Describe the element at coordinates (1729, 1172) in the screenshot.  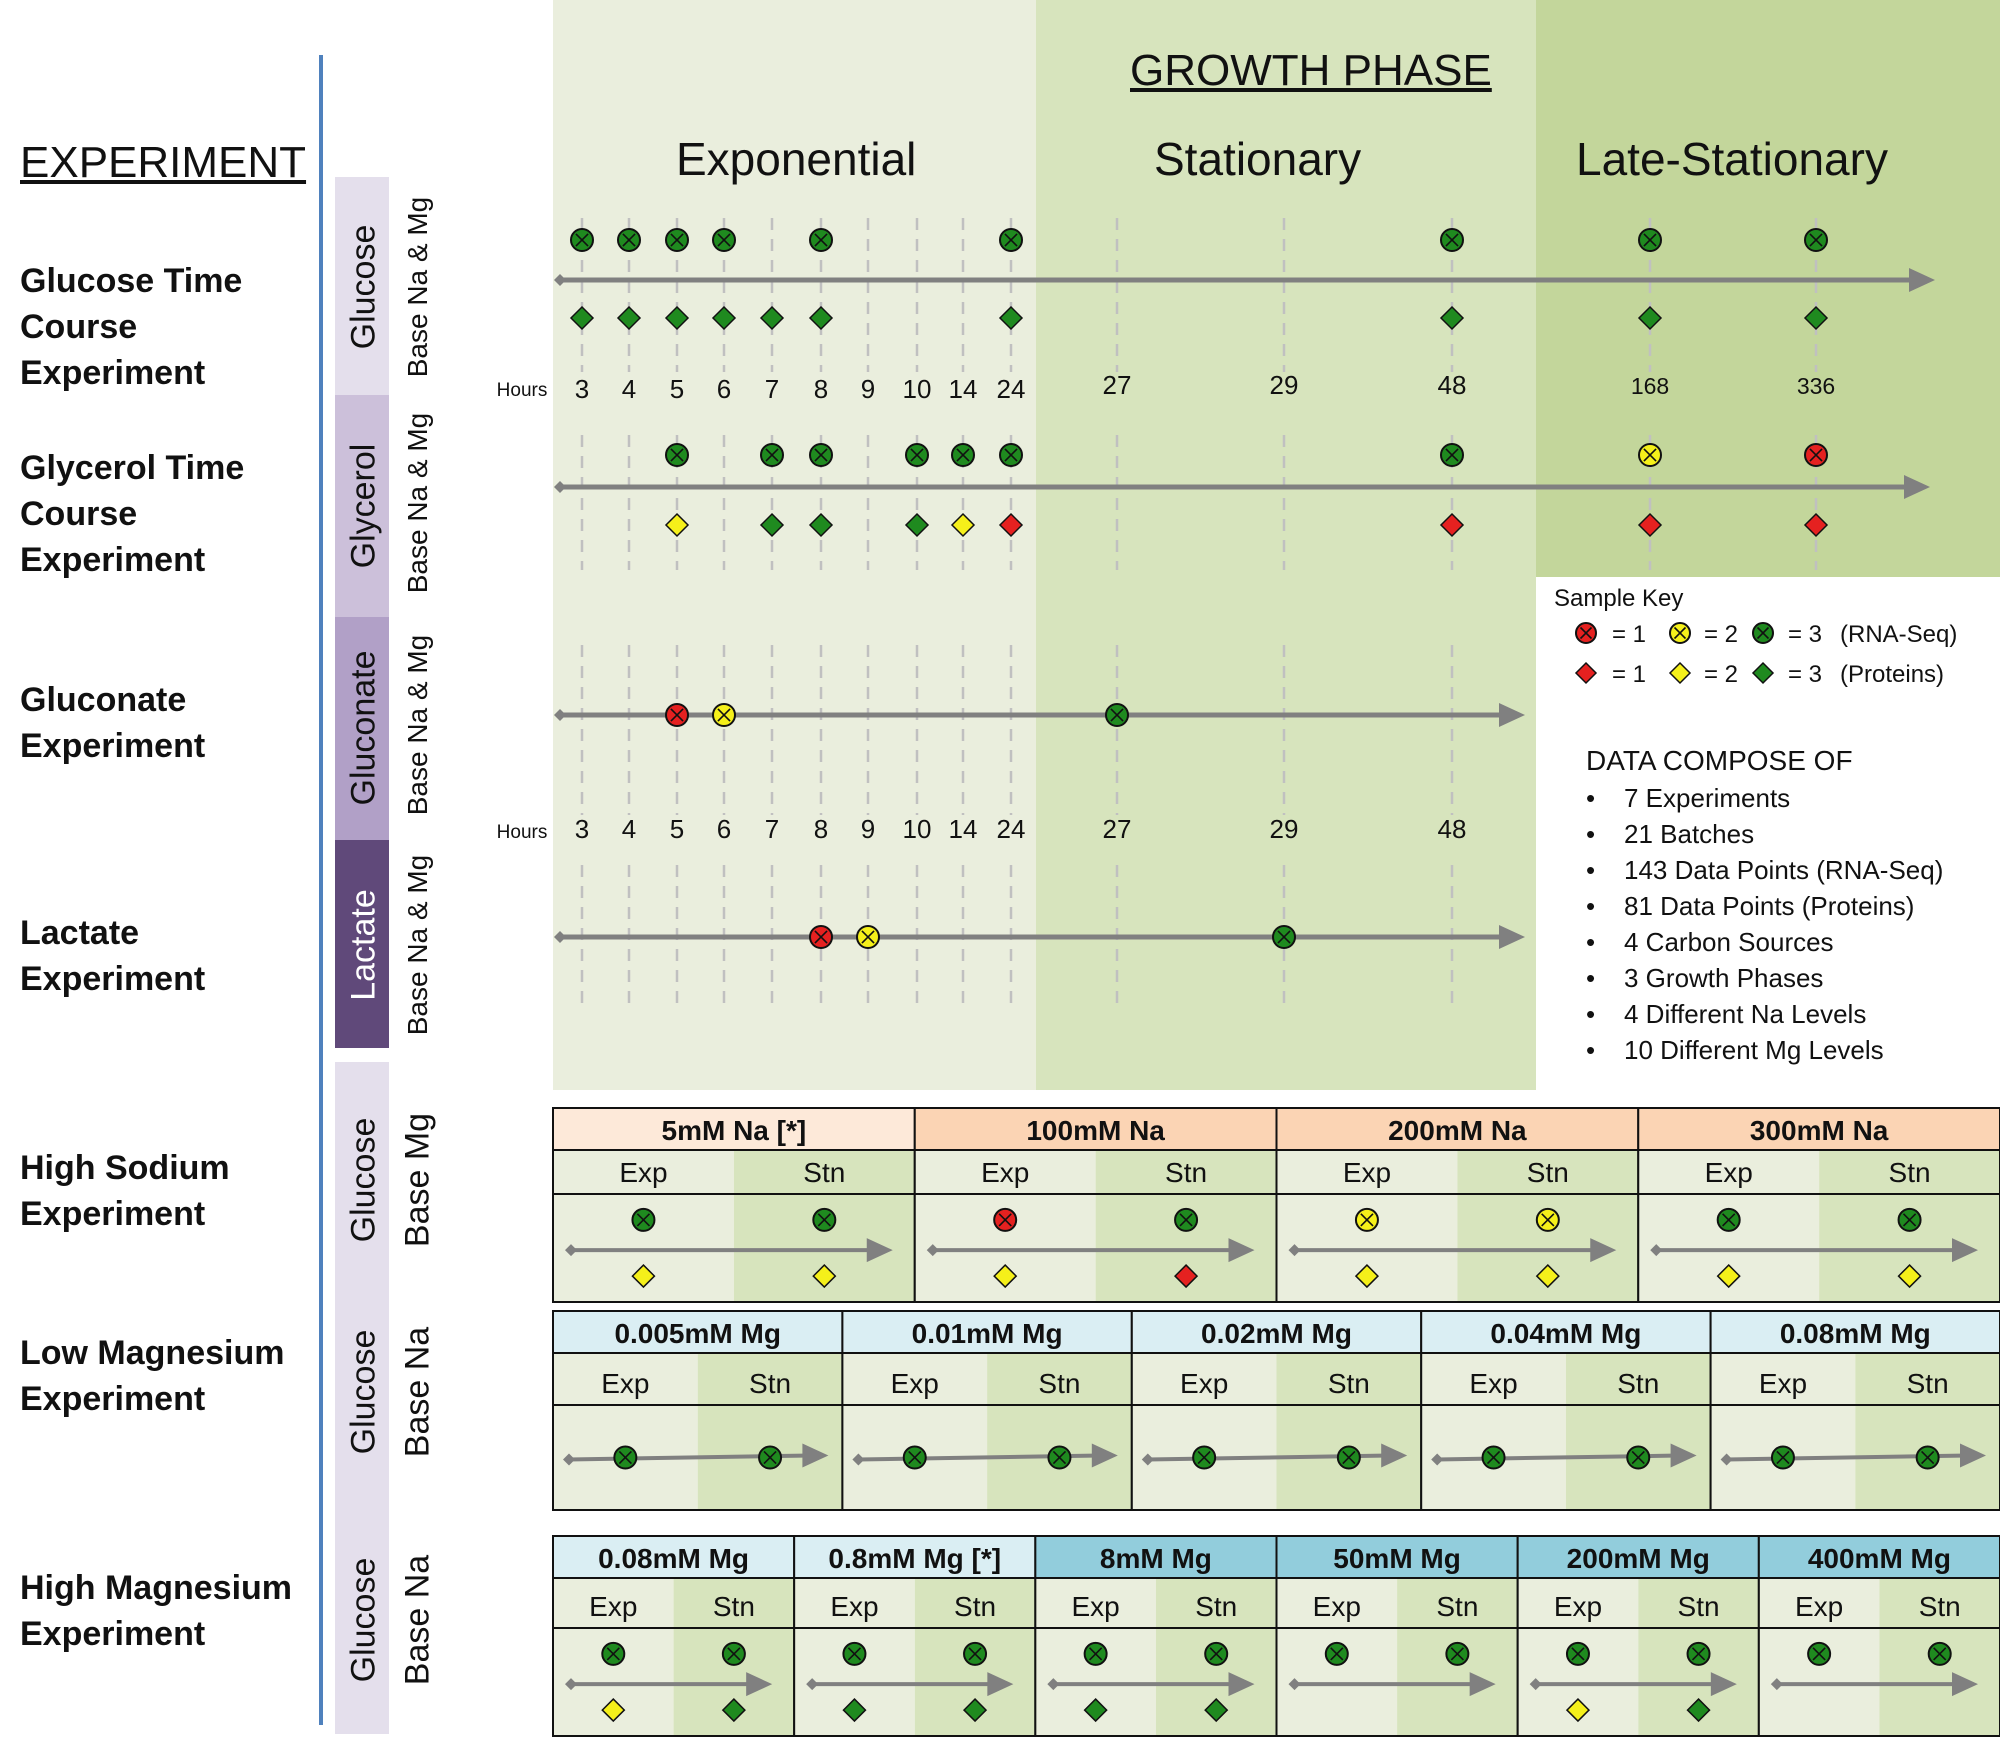
I see `high-sodium-group-4-exp-label: Exp` at that location.